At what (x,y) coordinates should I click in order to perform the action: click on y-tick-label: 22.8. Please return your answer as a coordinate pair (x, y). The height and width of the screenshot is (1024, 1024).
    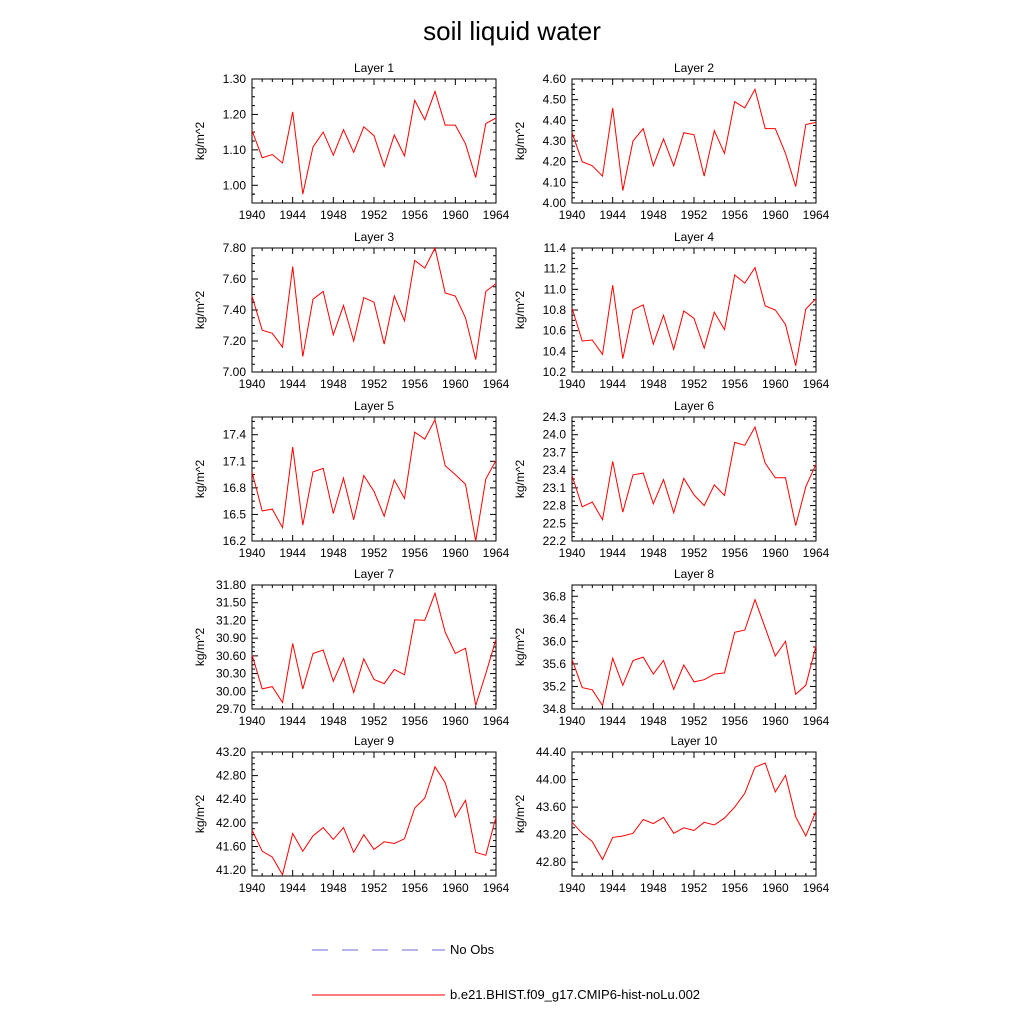
    Looking at the image, I should click on (555, 506).